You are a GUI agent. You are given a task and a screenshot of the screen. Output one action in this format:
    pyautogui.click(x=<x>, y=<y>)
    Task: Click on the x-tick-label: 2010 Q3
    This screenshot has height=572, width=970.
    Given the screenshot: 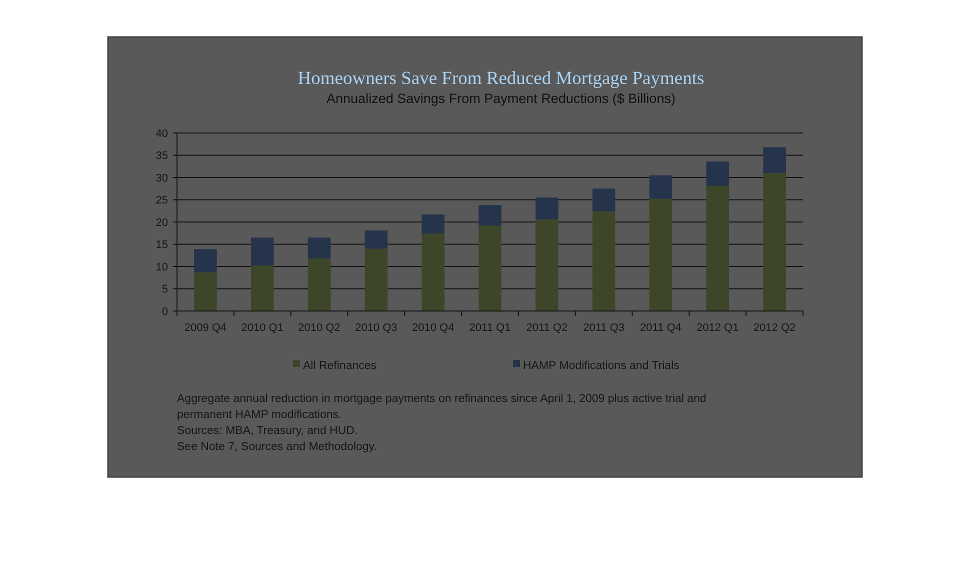 What is the action you would take?
    pyautogui.click(x=376, y=328)
    